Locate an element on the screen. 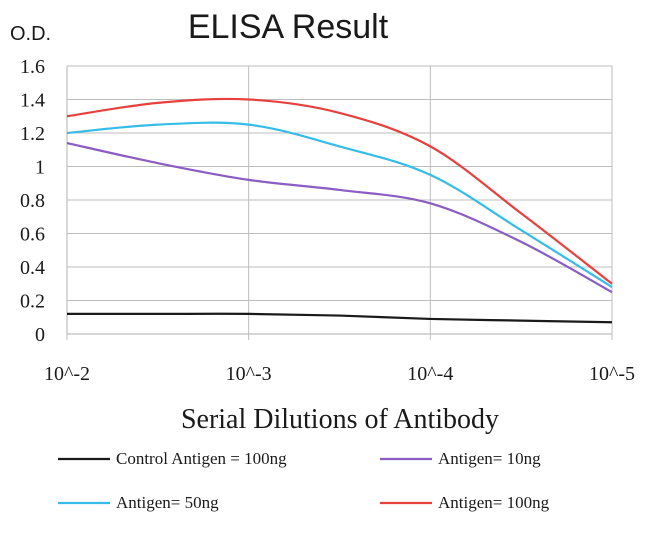  y-tick-label: 0.2 is located at coordinates (32, 302).